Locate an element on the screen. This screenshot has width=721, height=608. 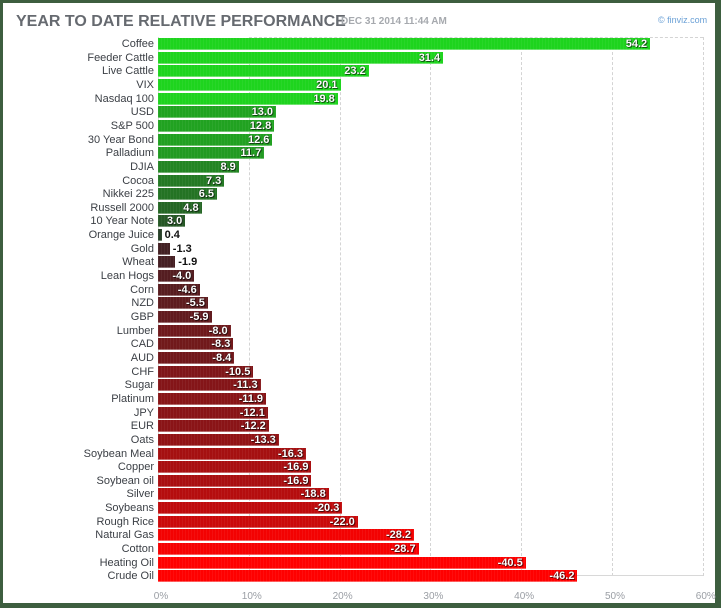
value-label: 11.7 is located at coordinates (251, 153).